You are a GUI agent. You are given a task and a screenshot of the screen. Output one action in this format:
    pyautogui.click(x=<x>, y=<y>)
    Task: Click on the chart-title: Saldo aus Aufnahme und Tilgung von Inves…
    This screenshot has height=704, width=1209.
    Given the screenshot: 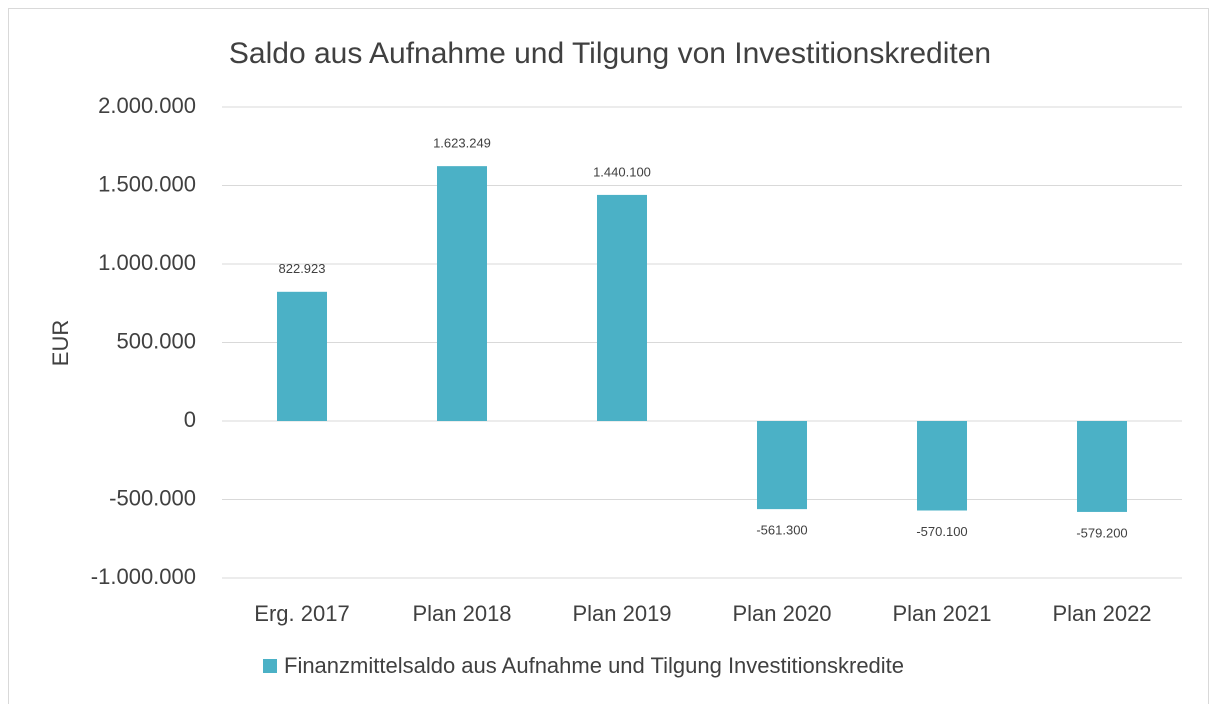 What is the action you would take?
    pyautogui.click(x=610, y=53)
    